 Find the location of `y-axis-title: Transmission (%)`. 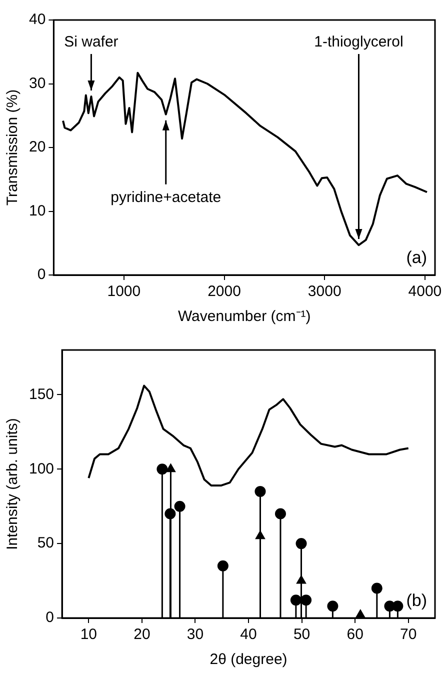

y-axis-title: Transmission (%) is located at coordinates (13, 147).